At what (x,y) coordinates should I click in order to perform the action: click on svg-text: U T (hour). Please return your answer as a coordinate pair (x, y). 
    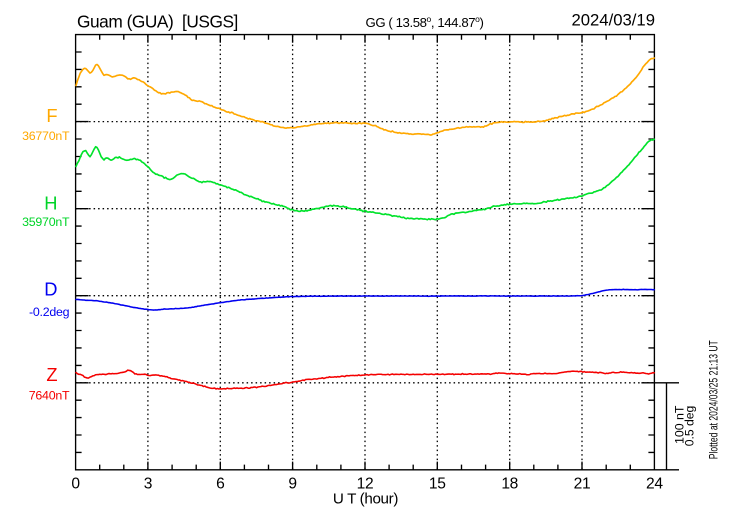
    Looking at the image, I should click on (365, 498).